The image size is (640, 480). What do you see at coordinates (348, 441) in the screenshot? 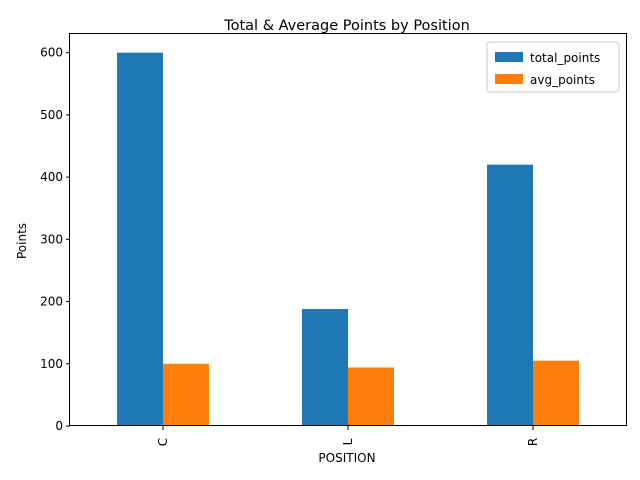
I see `x-tick-label: L` at bounding box center [348, 441].